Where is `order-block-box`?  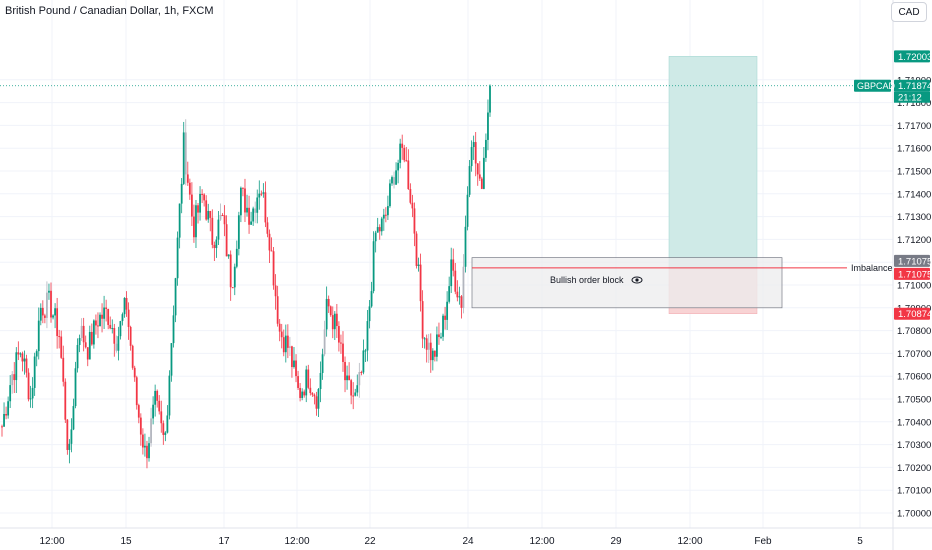 order-block-box is located at coordinates (627, 283).